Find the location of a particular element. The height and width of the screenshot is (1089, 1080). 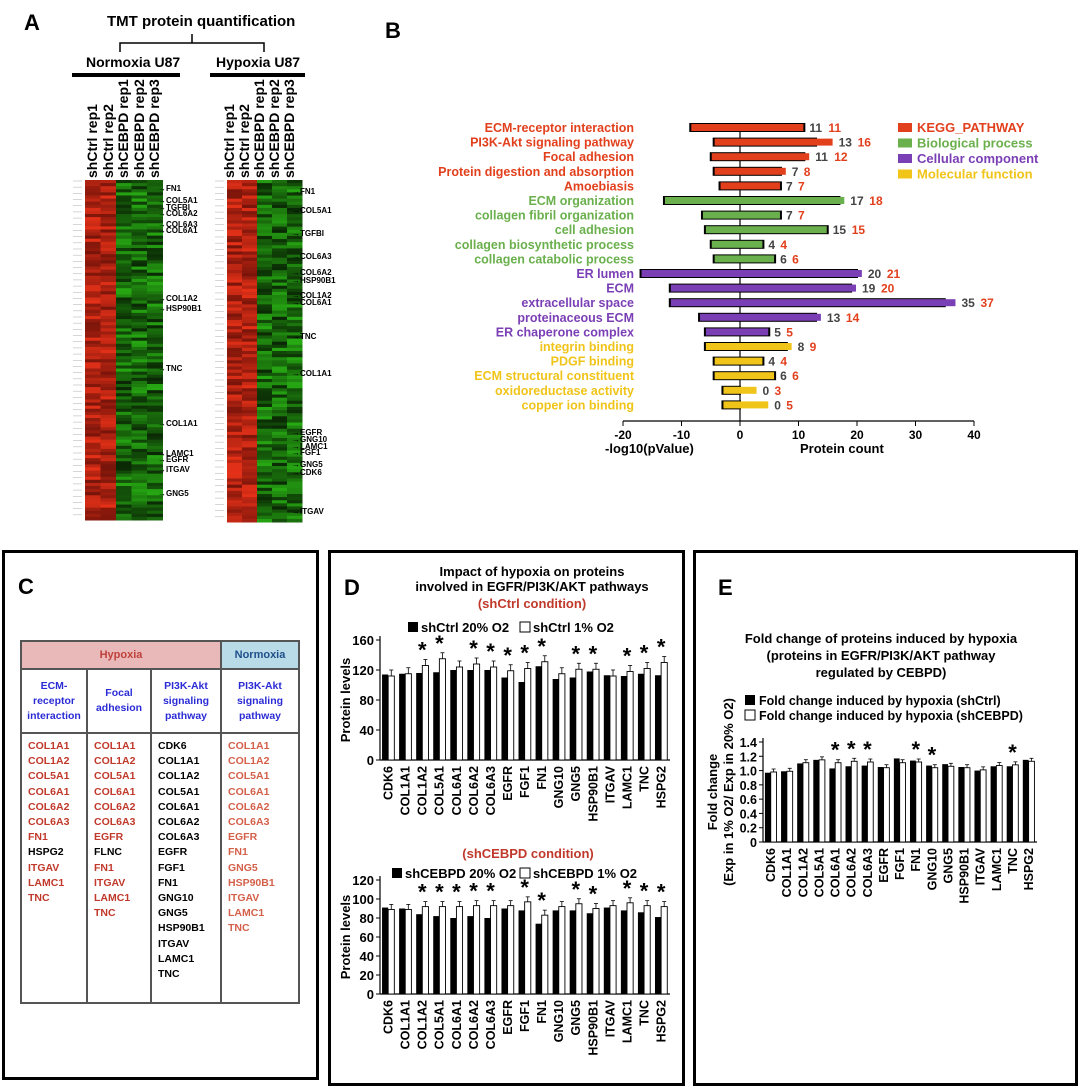

count-red: 12 is located at coordinates (841, 157).